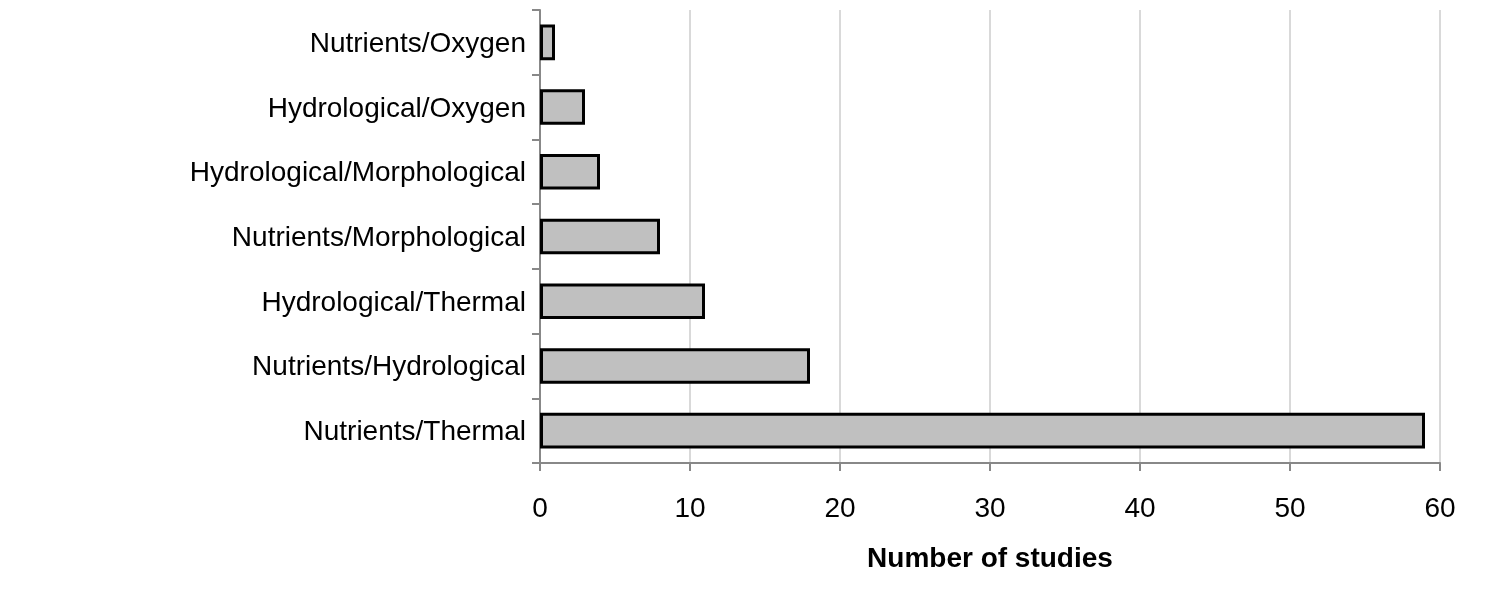  What do you see at coordinates (417, 42) in the screenshot?
I see `y-tick-label: Nutrients/Oxygen` at bounding box center [417, 42].